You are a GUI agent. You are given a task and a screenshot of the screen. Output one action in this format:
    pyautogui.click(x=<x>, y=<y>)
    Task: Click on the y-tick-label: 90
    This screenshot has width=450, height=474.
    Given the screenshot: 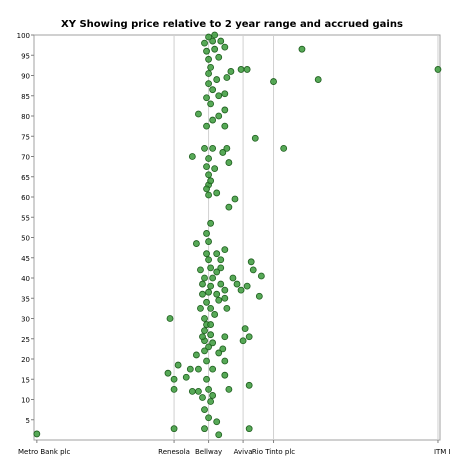 What is the action you would take?
    pyautogui.click(x=25, y=77)
    